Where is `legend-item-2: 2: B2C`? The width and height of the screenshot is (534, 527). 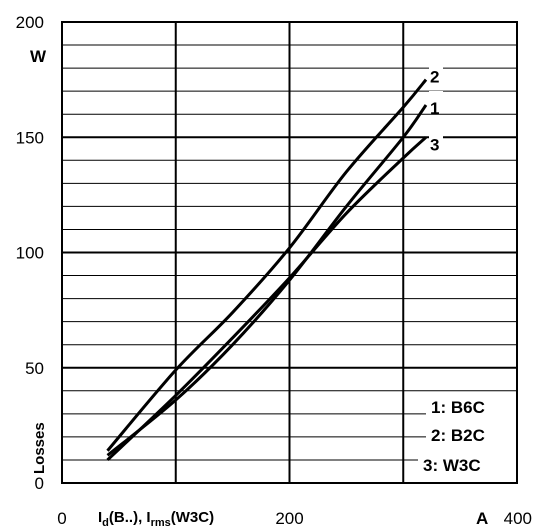 legend-item-2: 2: B2C is located at coordinates (458, 435).